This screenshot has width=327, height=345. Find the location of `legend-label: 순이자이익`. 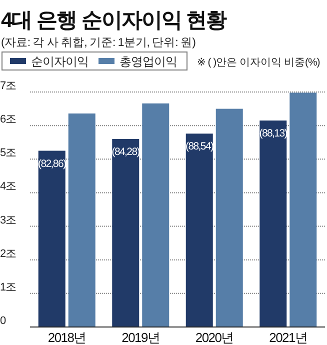

legend-label: 순이자이익 is located at coordinates (59, 61).